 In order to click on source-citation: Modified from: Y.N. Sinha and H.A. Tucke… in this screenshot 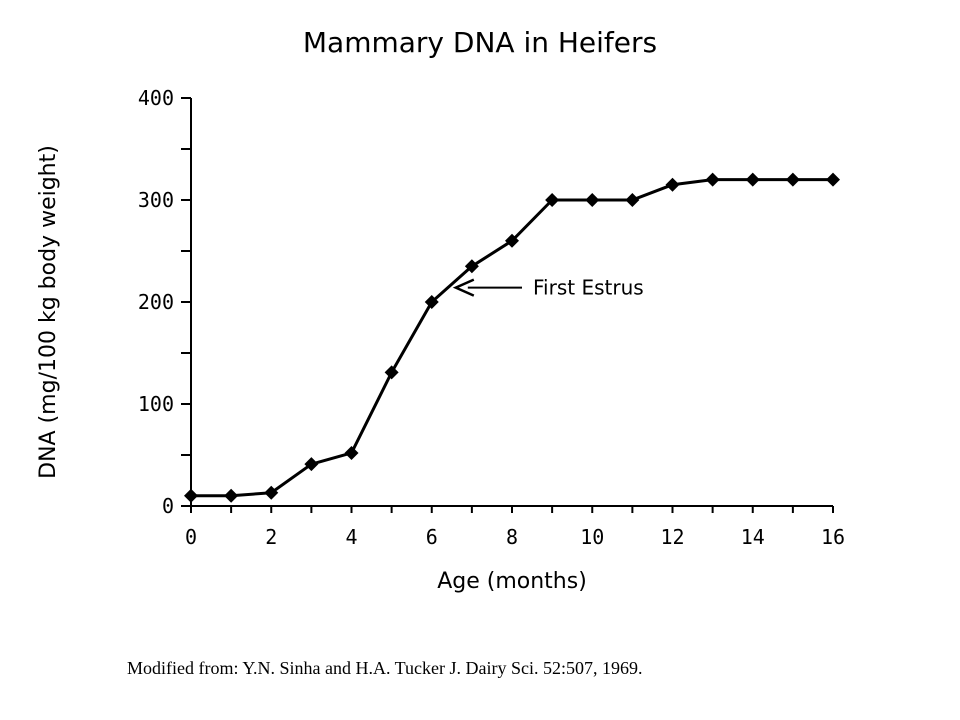, I will do `click(385, 668)`.